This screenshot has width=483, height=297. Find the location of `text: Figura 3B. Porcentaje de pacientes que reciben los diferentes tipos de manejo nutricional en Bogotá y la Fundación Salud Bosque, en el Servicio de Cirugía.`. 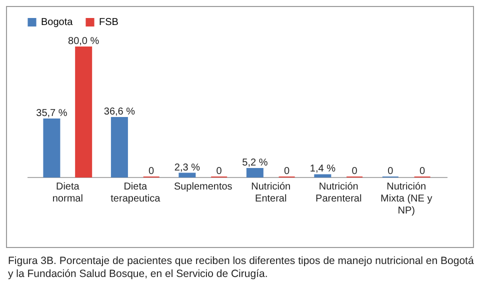

text: Figura 3B. Porcentaje de pacientes que reciben los diferentes tipos de manejo nutricional en Bogotá y la Fundación Salud Bosque, en el Servicio de Cirugía. is located at coordinates (241, 268).